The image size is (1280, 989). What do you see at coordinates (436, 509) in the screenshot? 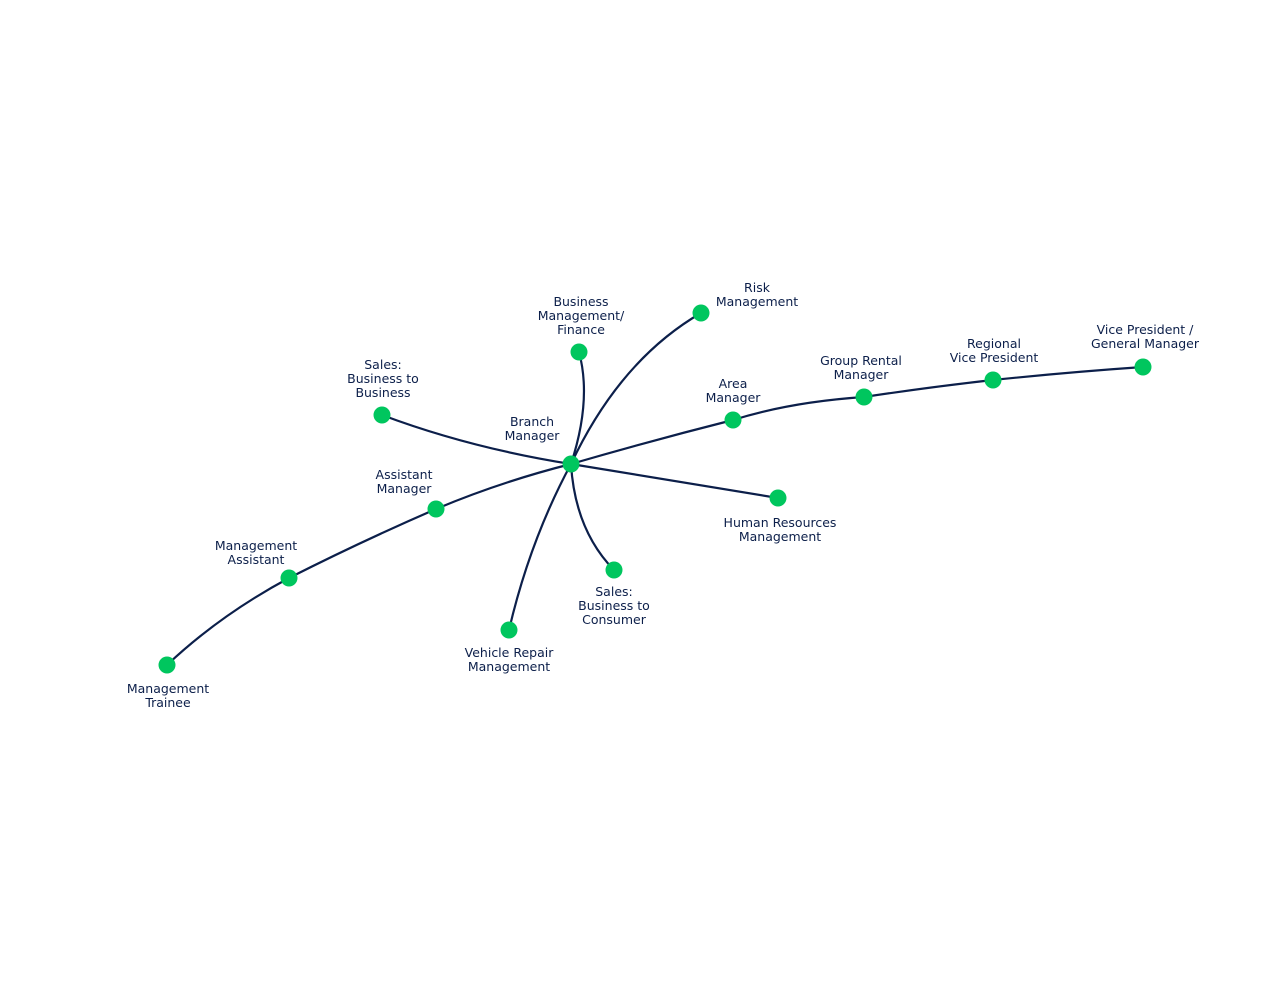
I see `node-assistant` at bounding box center [436, 509].